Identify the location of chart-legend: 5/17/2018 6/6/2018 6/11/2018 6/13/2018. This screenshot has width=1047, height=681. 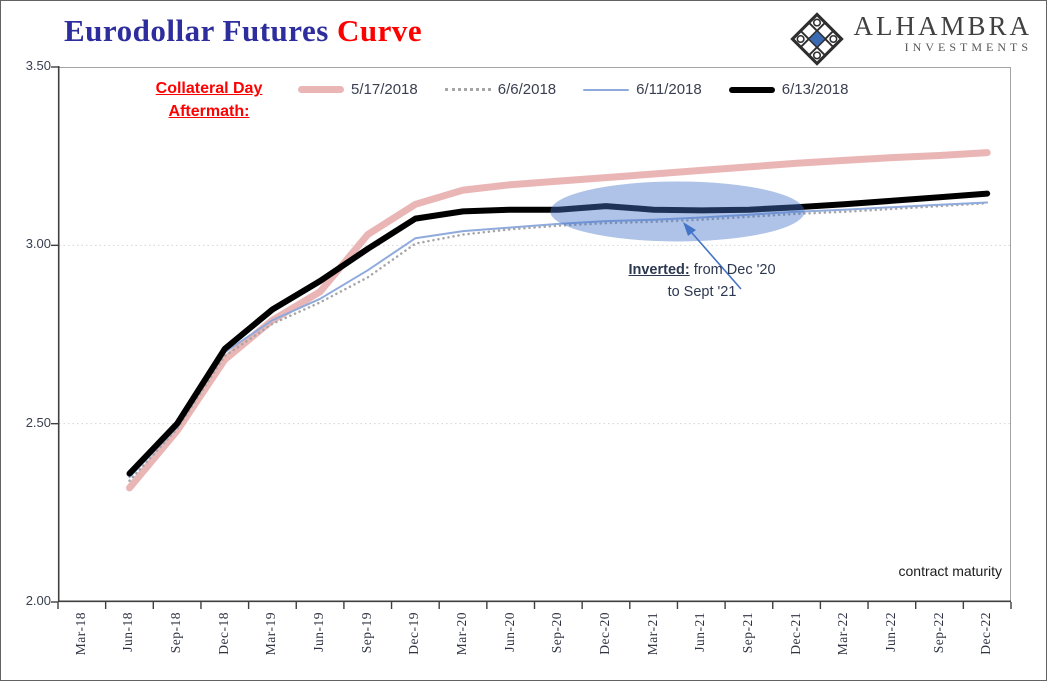
(586, 89).